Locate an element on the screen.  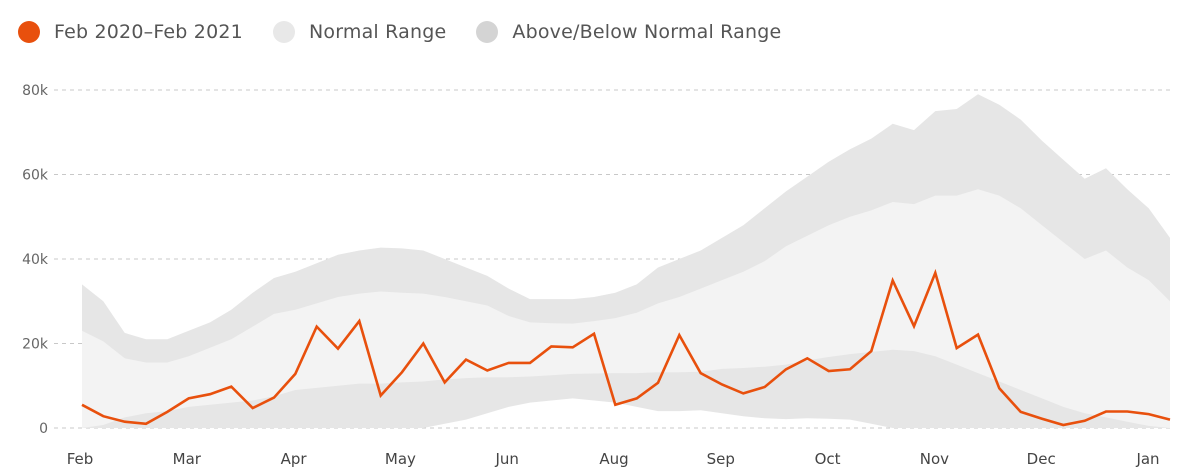
x-tick-label: Sep is located at coordinates (721, 459).